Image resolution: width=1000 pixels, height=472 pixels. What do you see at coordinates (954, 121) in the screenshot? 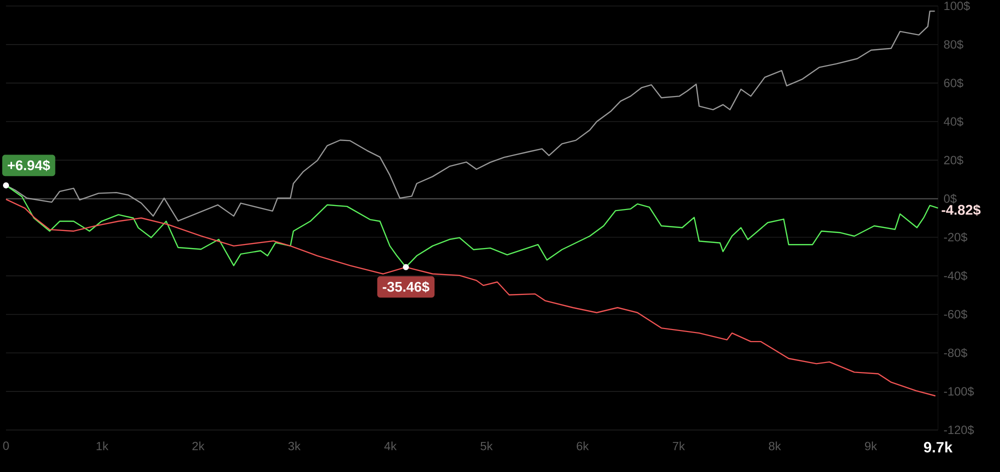
I see `y-tick-label: 40$` at bounding box center [954, 121].